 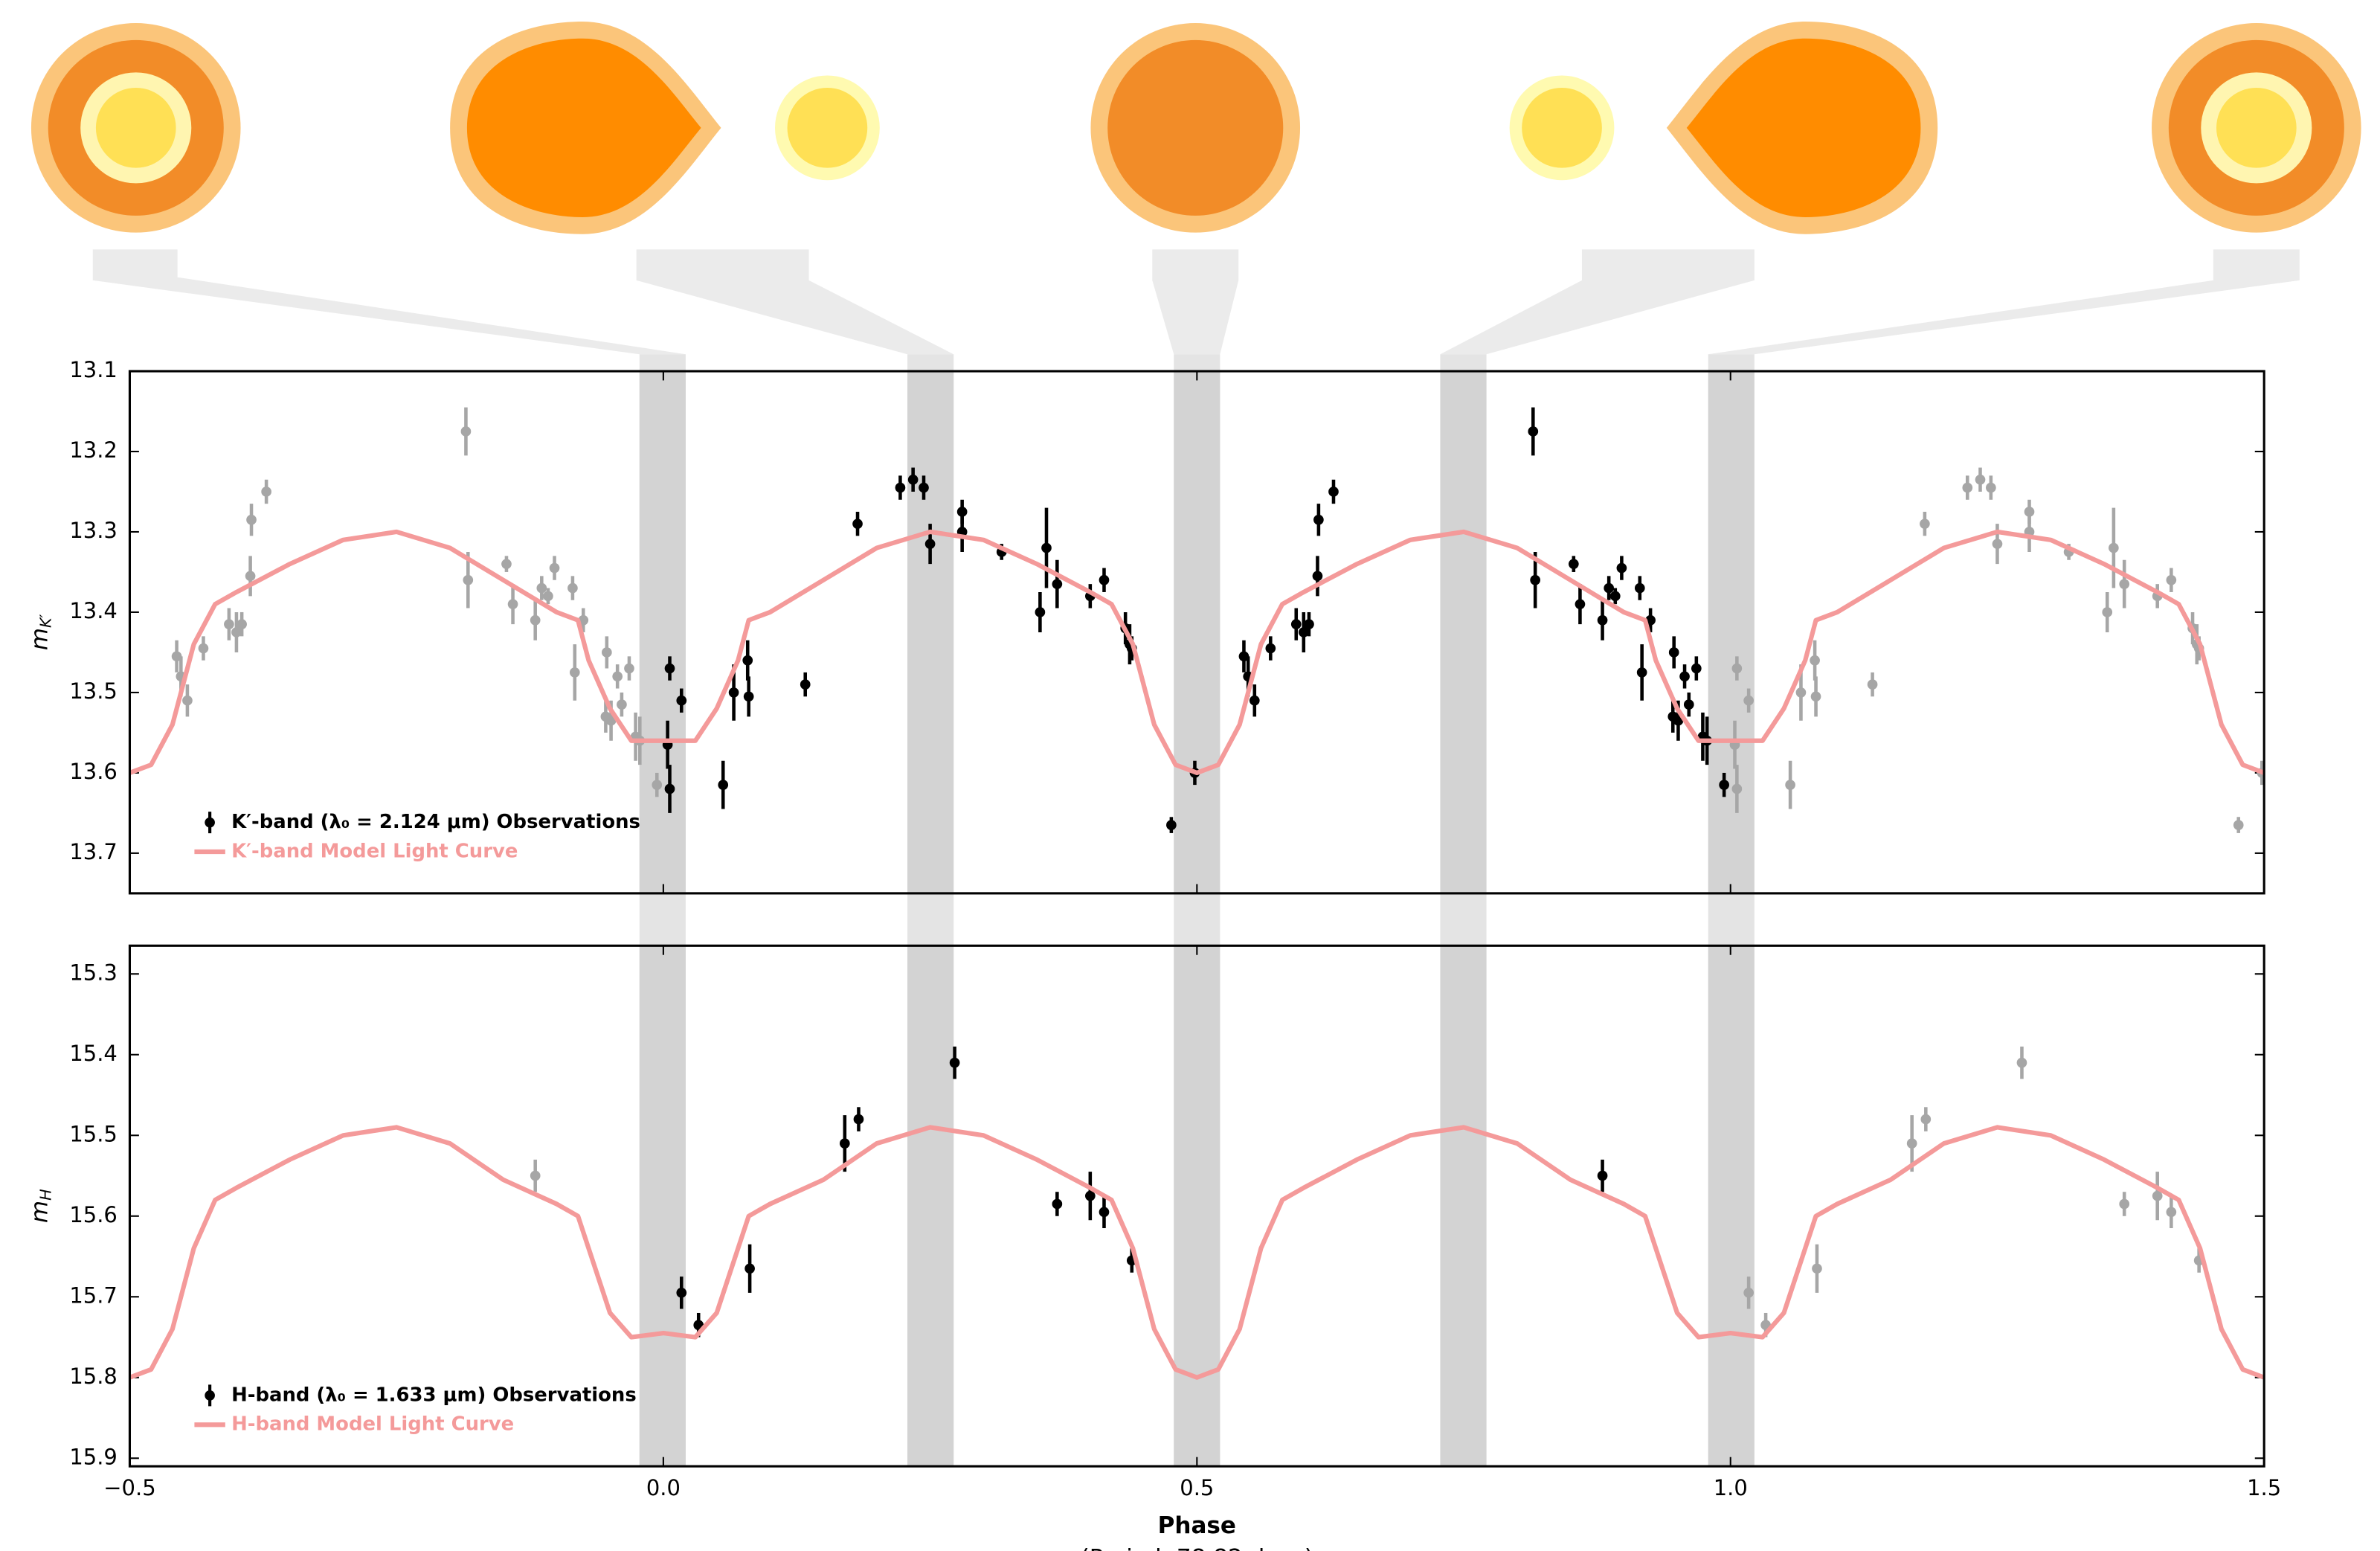 What do you see at coordinates (94, 369) in the screenshot?
I see `y-tick-label: 13.1` at bounding box center [94, 369].